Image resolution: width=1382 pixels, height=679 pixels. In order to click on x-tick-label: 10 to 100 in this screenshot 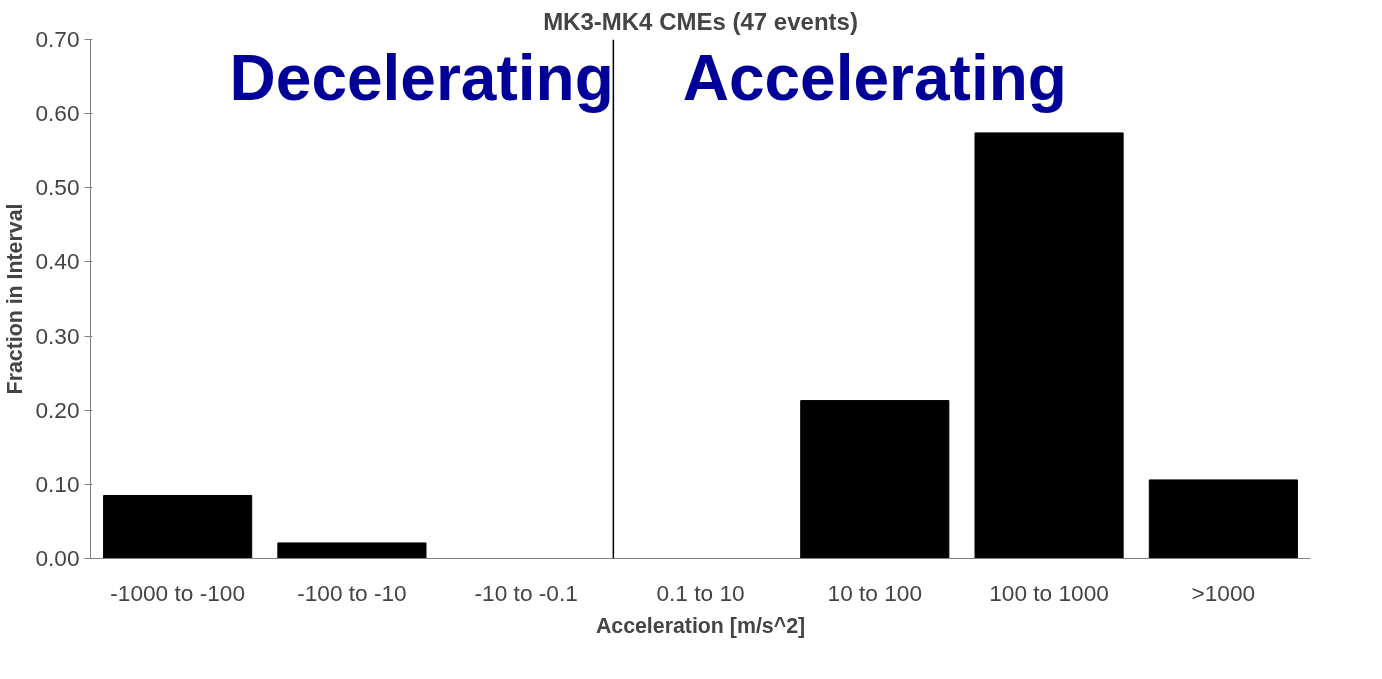, I will do `click(875, 592)`.